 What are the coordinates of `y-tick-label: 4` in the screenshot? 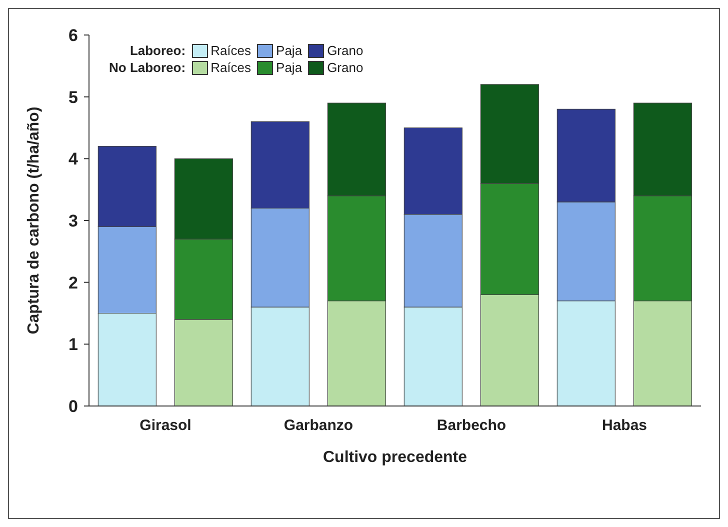 It's located at (73, 159).